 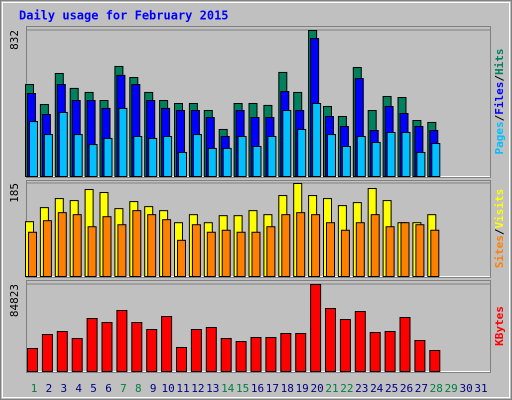 I want to click on legend-entry: Pages, so click(x=499, y=137).